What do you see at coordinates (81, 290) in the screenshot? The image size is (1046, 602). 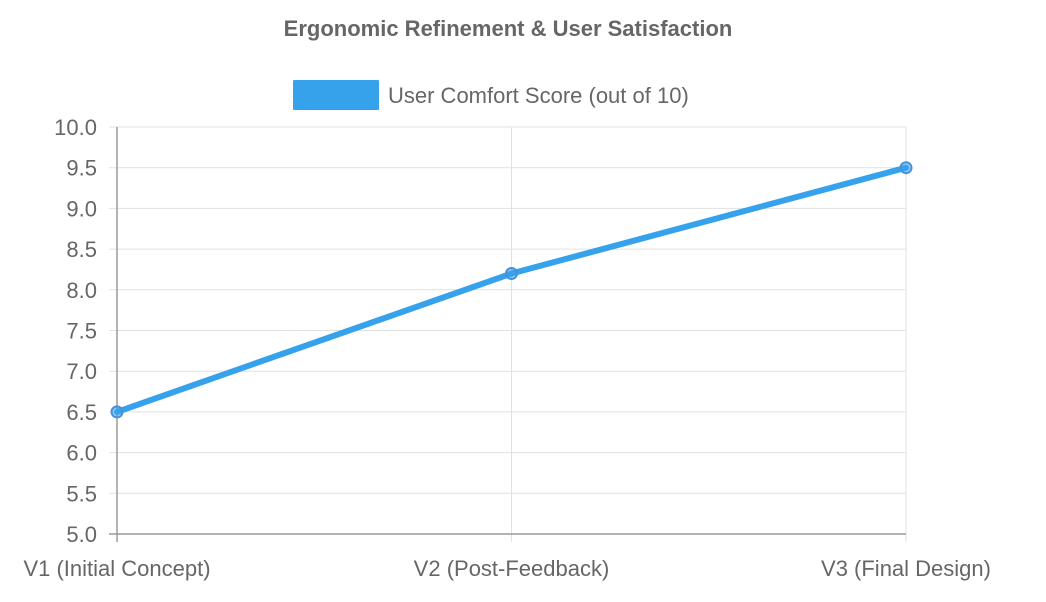 I see `y-tick-label: 8.0` at bounding box center [81, 290].